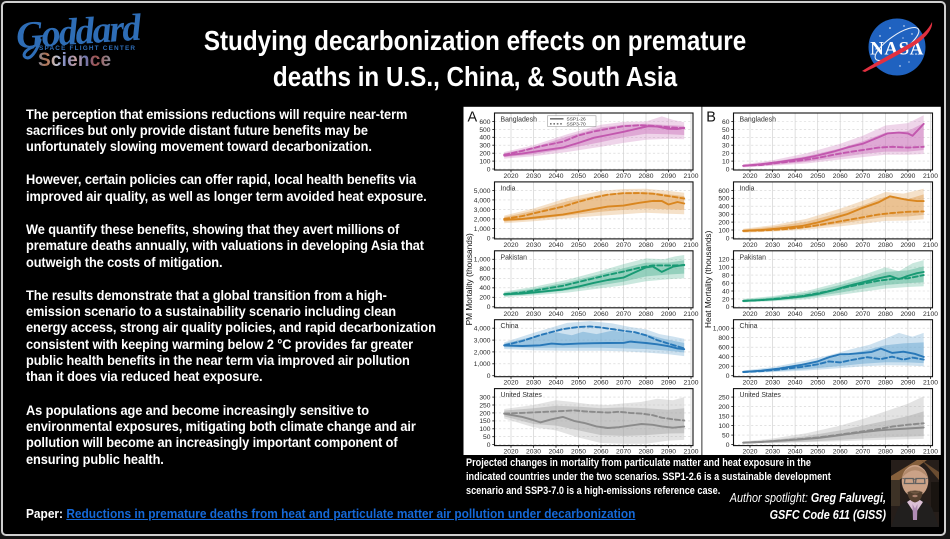 Image resolution: width=950 pixels, height=539 pixels. Describe the element at coordinates (723, 199) in the screenshot. I see `svg-text: 500` at that location.